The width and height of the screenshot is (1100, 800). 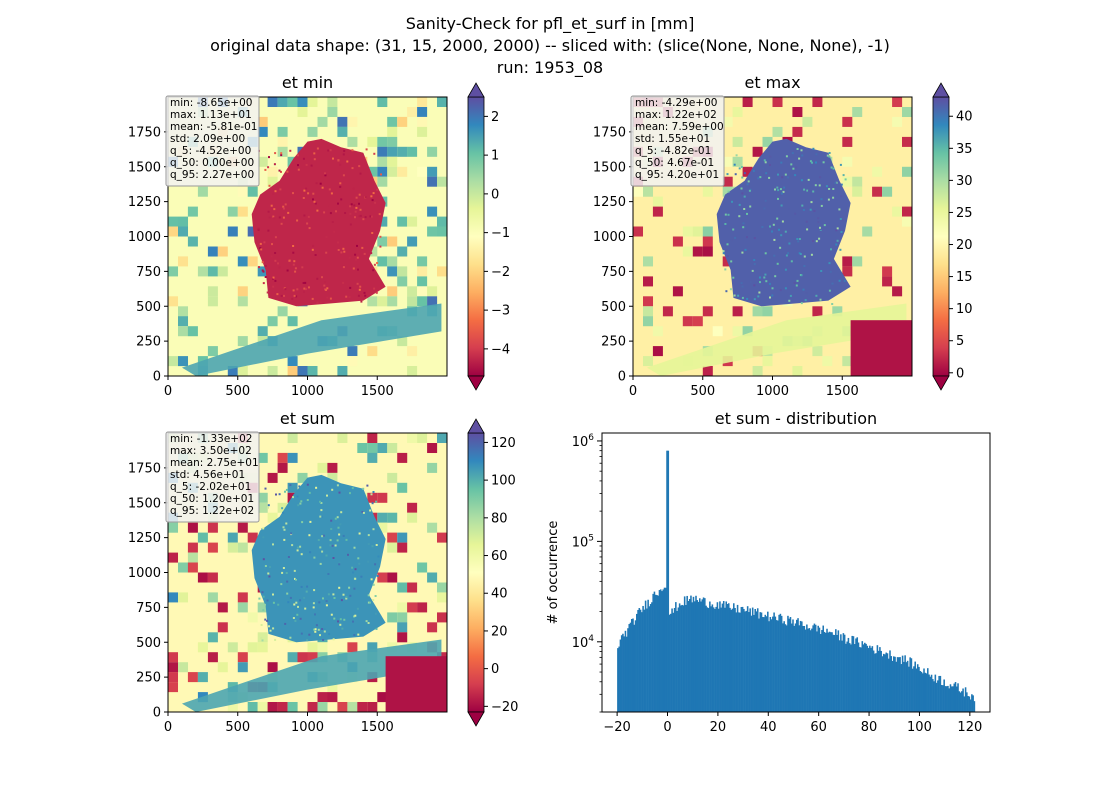 I want to click on stats-line: max: 1.13e+01, so click(x=211, y=115).